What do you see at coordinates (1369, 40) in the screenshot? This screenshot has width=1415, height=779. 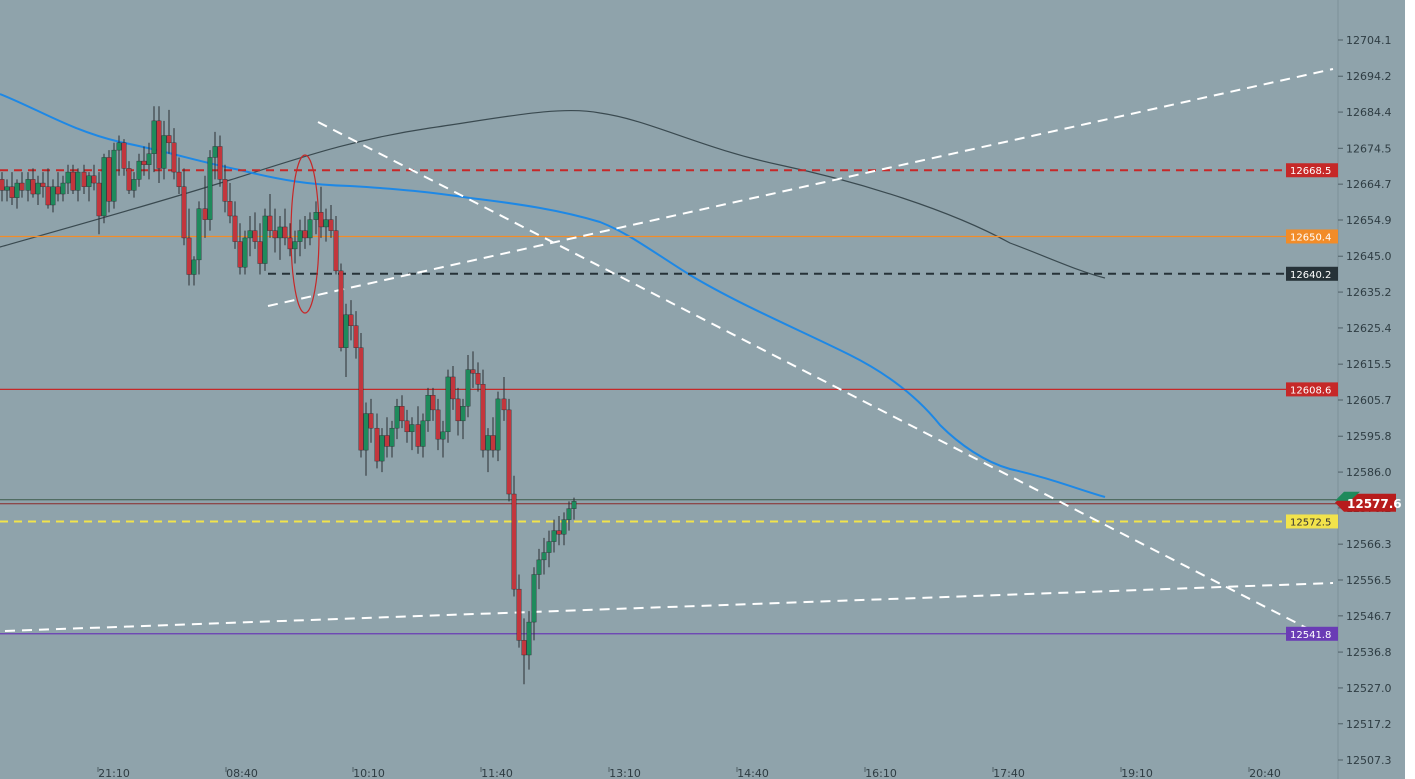 I see `y-tick-label: 12704.1` at bounding box center [1369, 40].